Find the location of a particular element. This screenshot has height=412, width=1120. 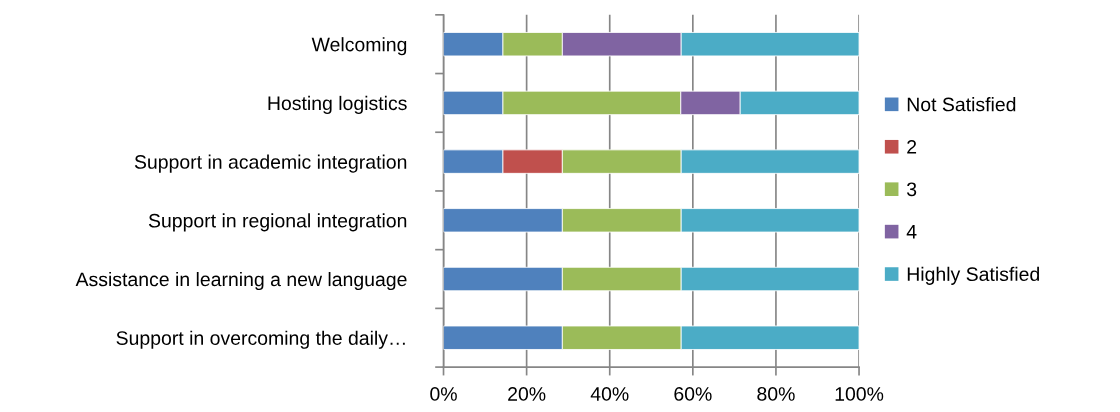

x-tick-label: 100% is located at coordinates (859, 394).